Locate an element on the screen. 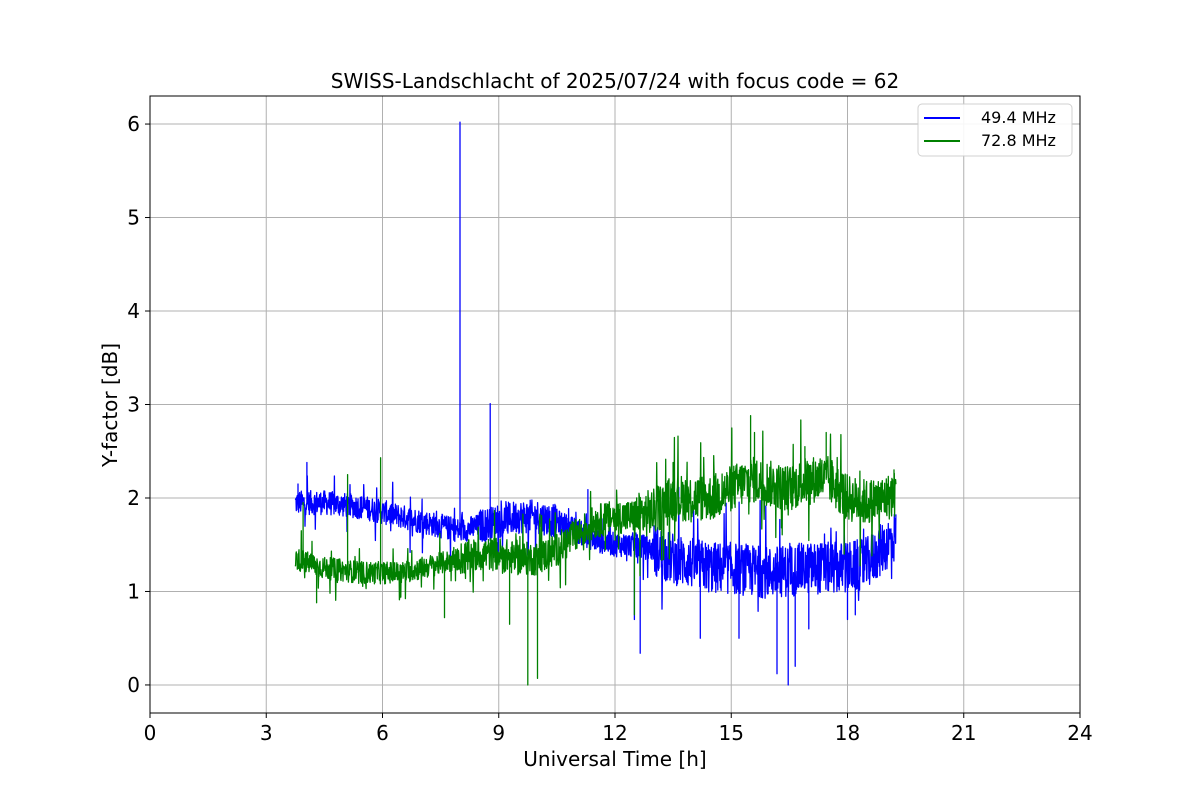 This screenshot has height=800, width=1200. x-tick-label: 21 is located at coordinates (963, 733).